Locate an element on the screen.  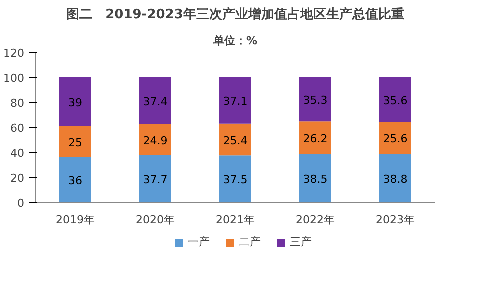
data-label: 35.3 is located at coordinates (315, 101).